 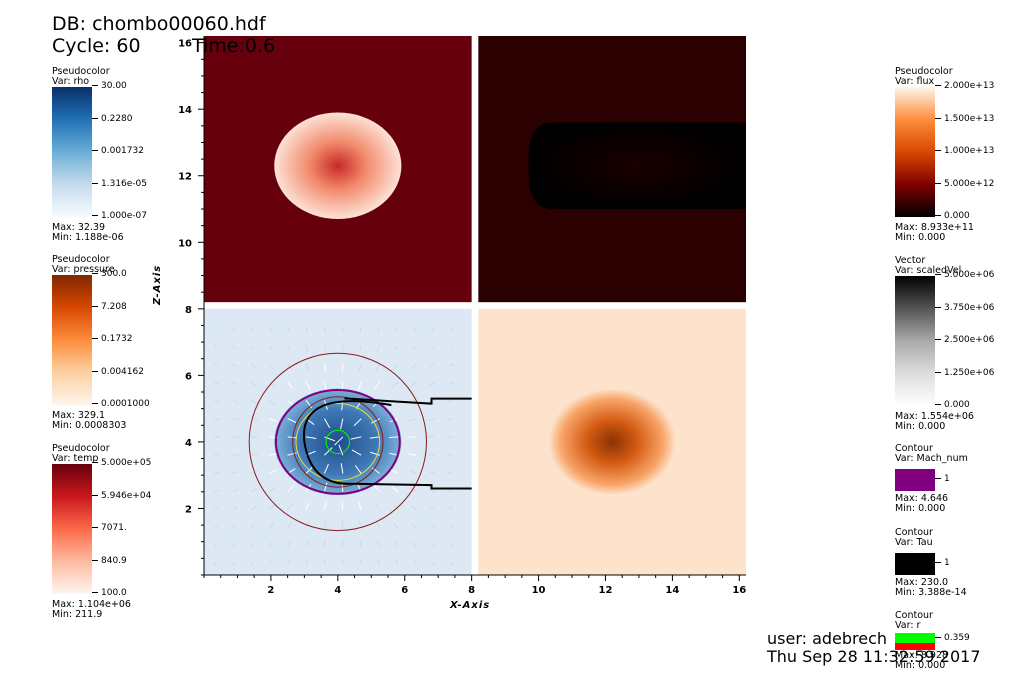 What do you see at coordinates (185, 243) in the screenshot?
I see `y-tick-label: 10` at bounding box center [185, 243].